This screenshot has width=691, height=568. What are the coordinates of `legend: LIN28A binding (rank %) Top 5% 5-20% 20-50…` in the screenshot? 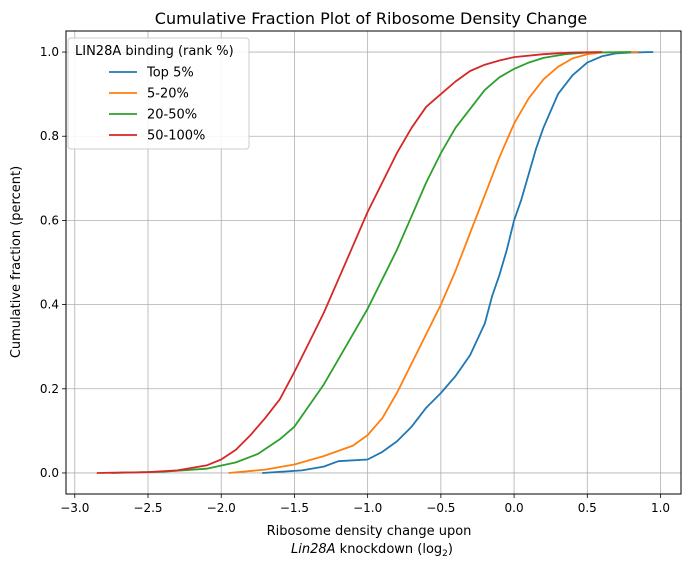 It's located at (158, 93).